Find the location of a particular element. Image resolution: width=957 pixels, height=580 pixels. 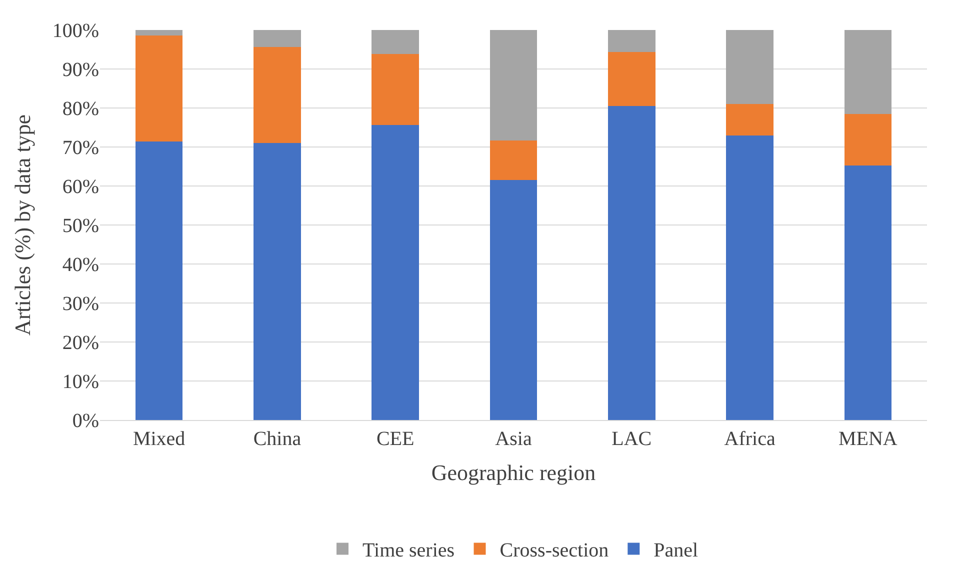

x-tick-label: MENA is located at coordinates (868, 439).